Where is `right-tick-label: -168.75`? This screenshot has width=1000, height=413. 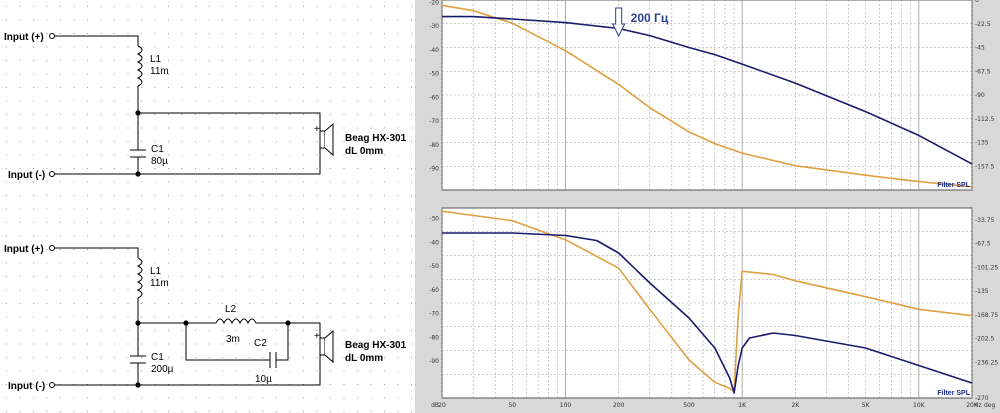
right-tick-label: -168.75 is located at coordinates (986, 315).